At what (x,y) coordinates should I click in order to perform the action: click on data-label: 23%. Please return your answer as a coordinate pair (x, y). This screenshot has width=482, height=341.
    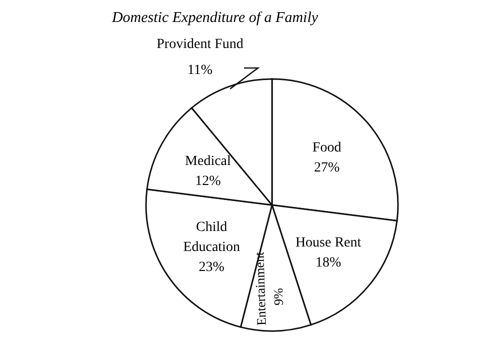
    Looking at the image, I should click on (211, 268).